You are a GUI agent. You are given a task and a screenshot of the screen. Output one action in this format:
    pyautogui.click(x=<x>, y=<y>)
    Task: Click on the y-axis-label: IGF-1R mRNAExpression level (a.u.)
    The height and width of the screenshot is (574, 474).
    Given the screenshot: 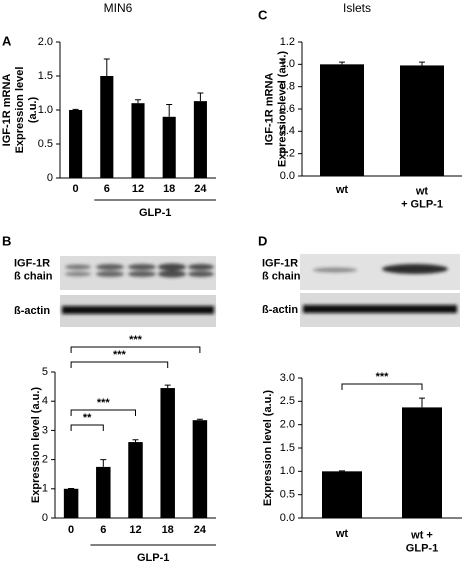 What is the action you would take?
    pyautogui.click(x=276, y=109)
    